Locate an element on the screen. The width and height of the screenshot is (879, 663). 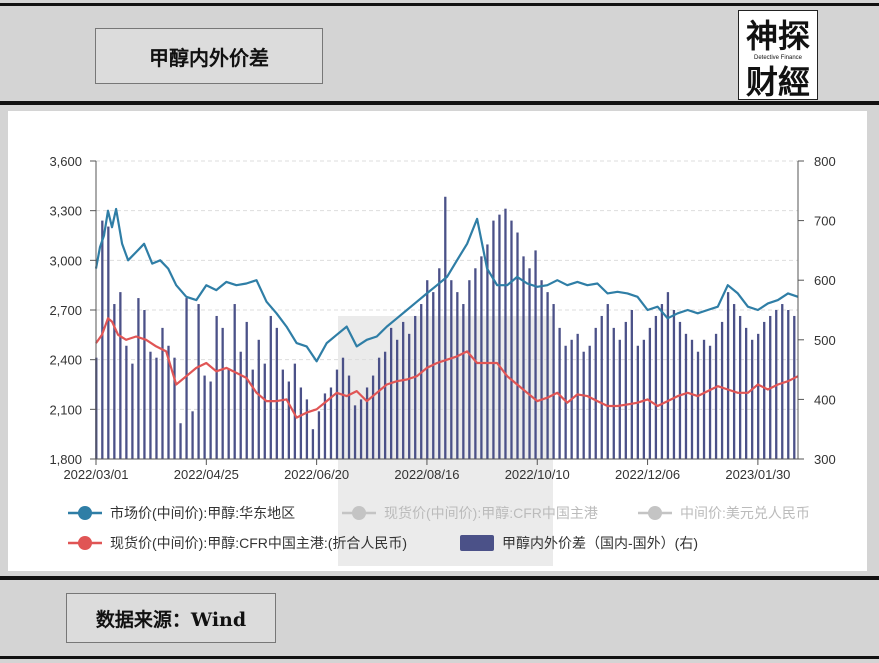
y-left-tick-label: 1,800 is located at coordinates (65, 459).